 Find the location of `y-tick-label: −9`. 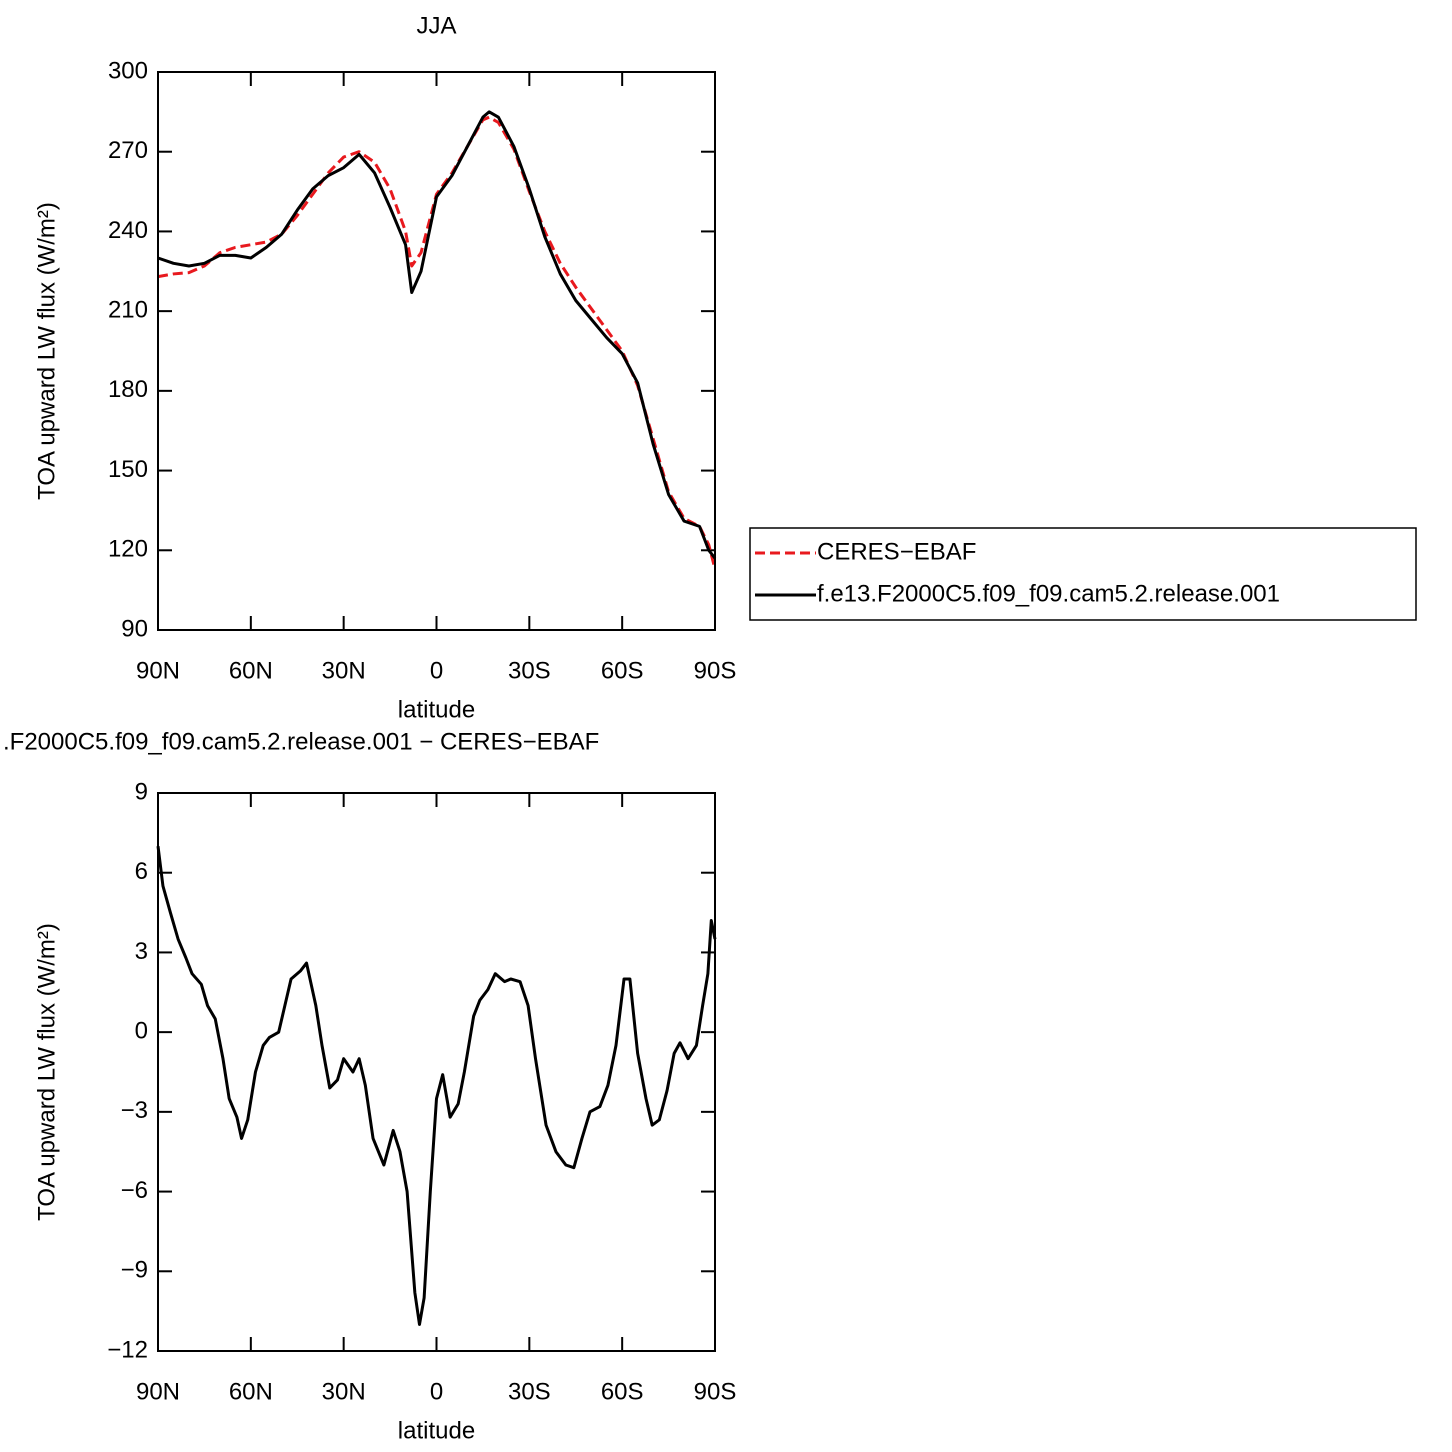

y-tick-label: −9 is located at coordinates (134, 1270).